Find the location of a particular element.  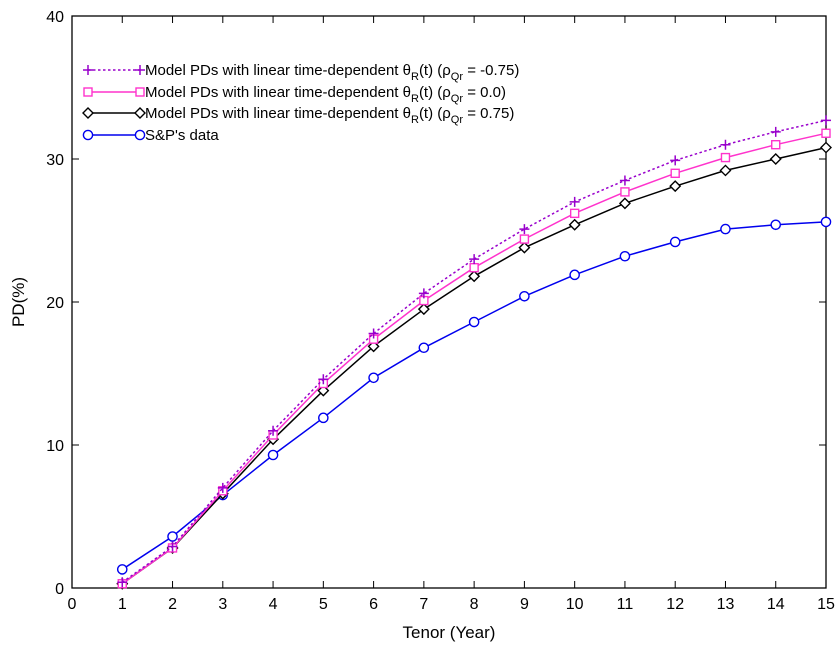

y-tick-label: 40 is located at coordinates (55, 17).